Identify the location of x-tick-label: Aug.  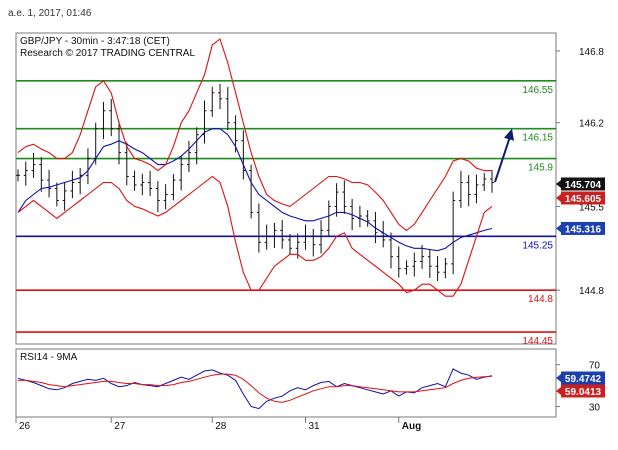
(411, 426).